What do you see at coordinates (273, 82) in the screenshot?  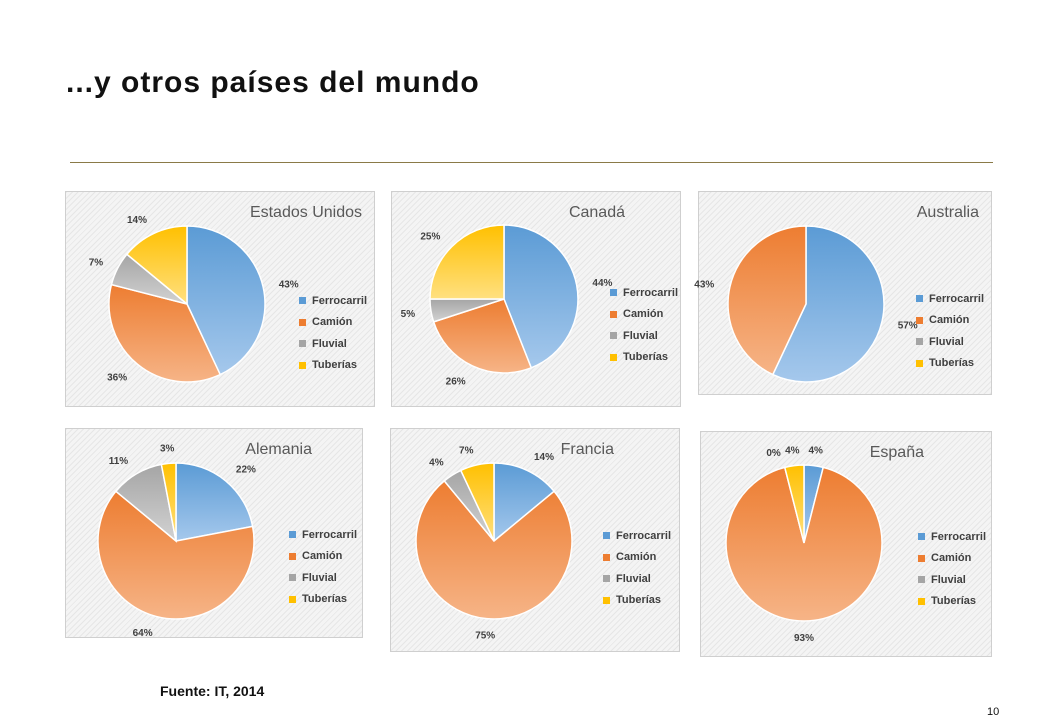 I see `page-title: ...y otros países del mundo` at bounding box center [273, 82].